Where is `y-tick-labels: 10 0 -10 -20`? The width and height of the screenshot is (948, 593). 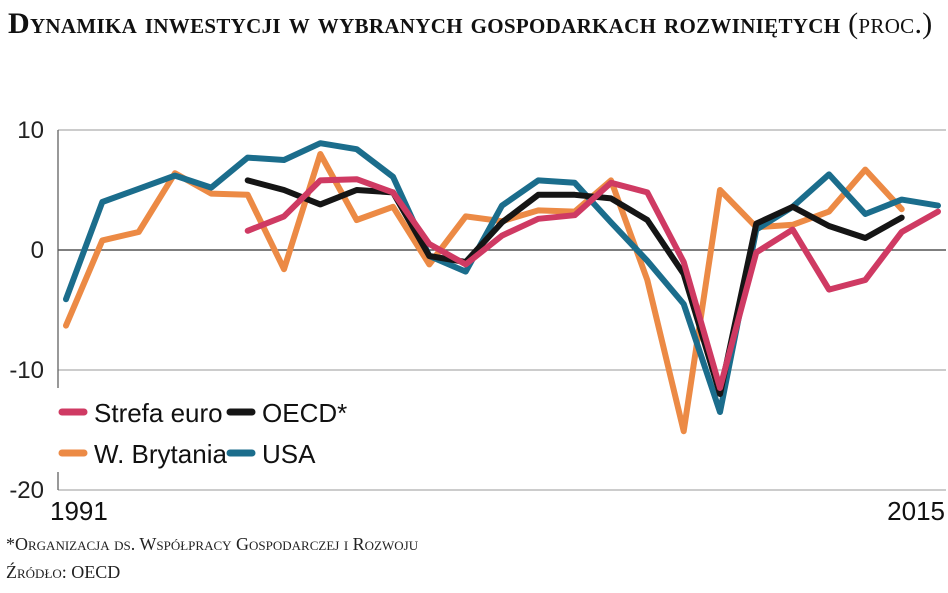 y-tick-labels: 10 0 -10 -20 is located at coordinates (26, 310).